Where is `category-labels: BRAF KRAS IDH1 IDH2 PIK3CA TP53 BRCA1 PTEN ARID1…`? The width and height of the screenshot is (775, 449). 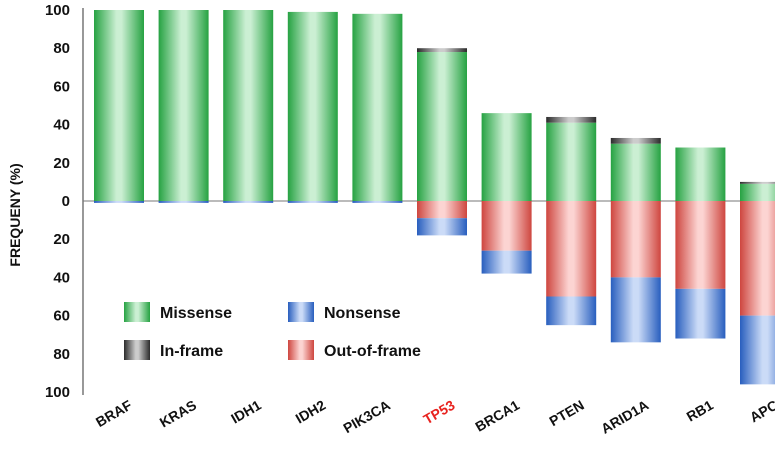 category-labels: BRAF KRAS IDH1 IDH2 PIK3CA TP53 BRCA1 PTEN ARID1… is located at coordinates (434, 417).